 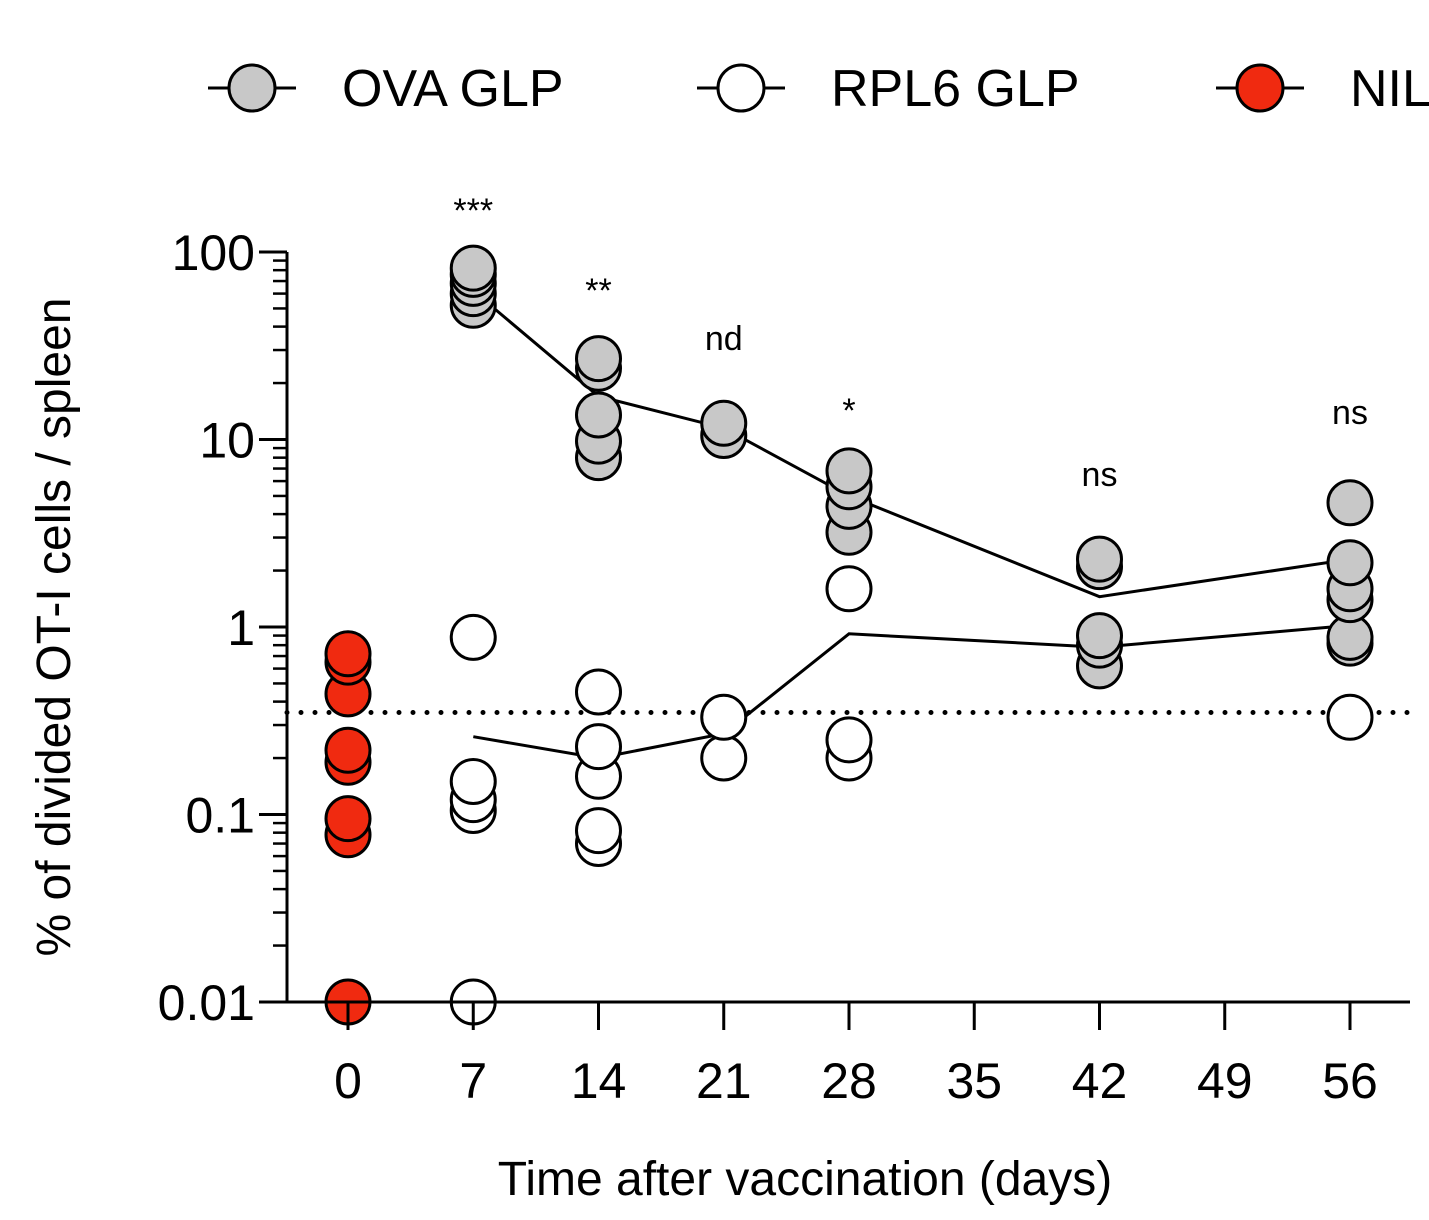 What do you see at coordinates (848, 411) in the screenshot?
I see `significance-label: *` at bounding box center [848, 411].